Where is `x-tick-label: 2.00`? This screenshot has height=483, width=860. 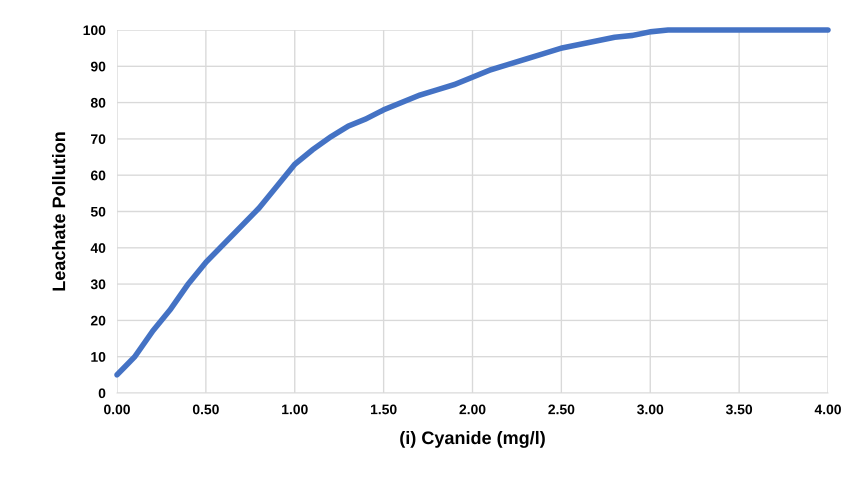 x-tick-label: 2.00 is located at coordinates (472, 409).